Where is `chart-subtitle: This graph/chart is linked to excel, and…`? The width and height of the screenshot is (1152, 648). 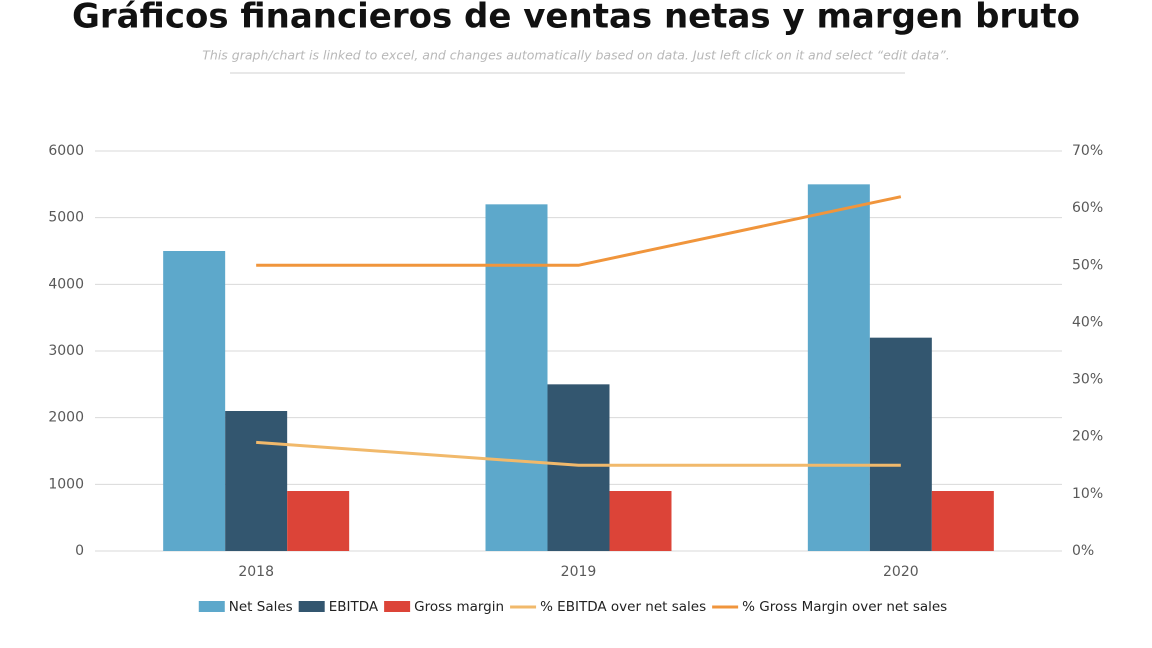
chart-subtitle: This graph/chart is linked to excel, and… is located at coordinates (575, 55).